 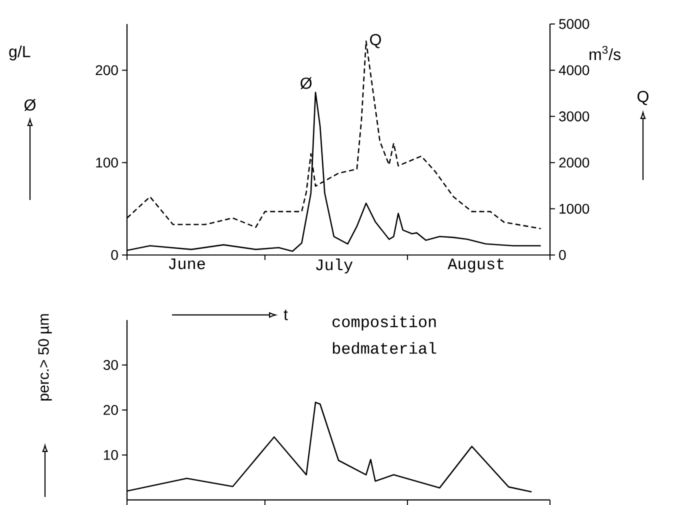 What do you see at coordinates (111, 455) in the screenshot?
I see `y-tick-label: 10` at bounding box center [111, 455].